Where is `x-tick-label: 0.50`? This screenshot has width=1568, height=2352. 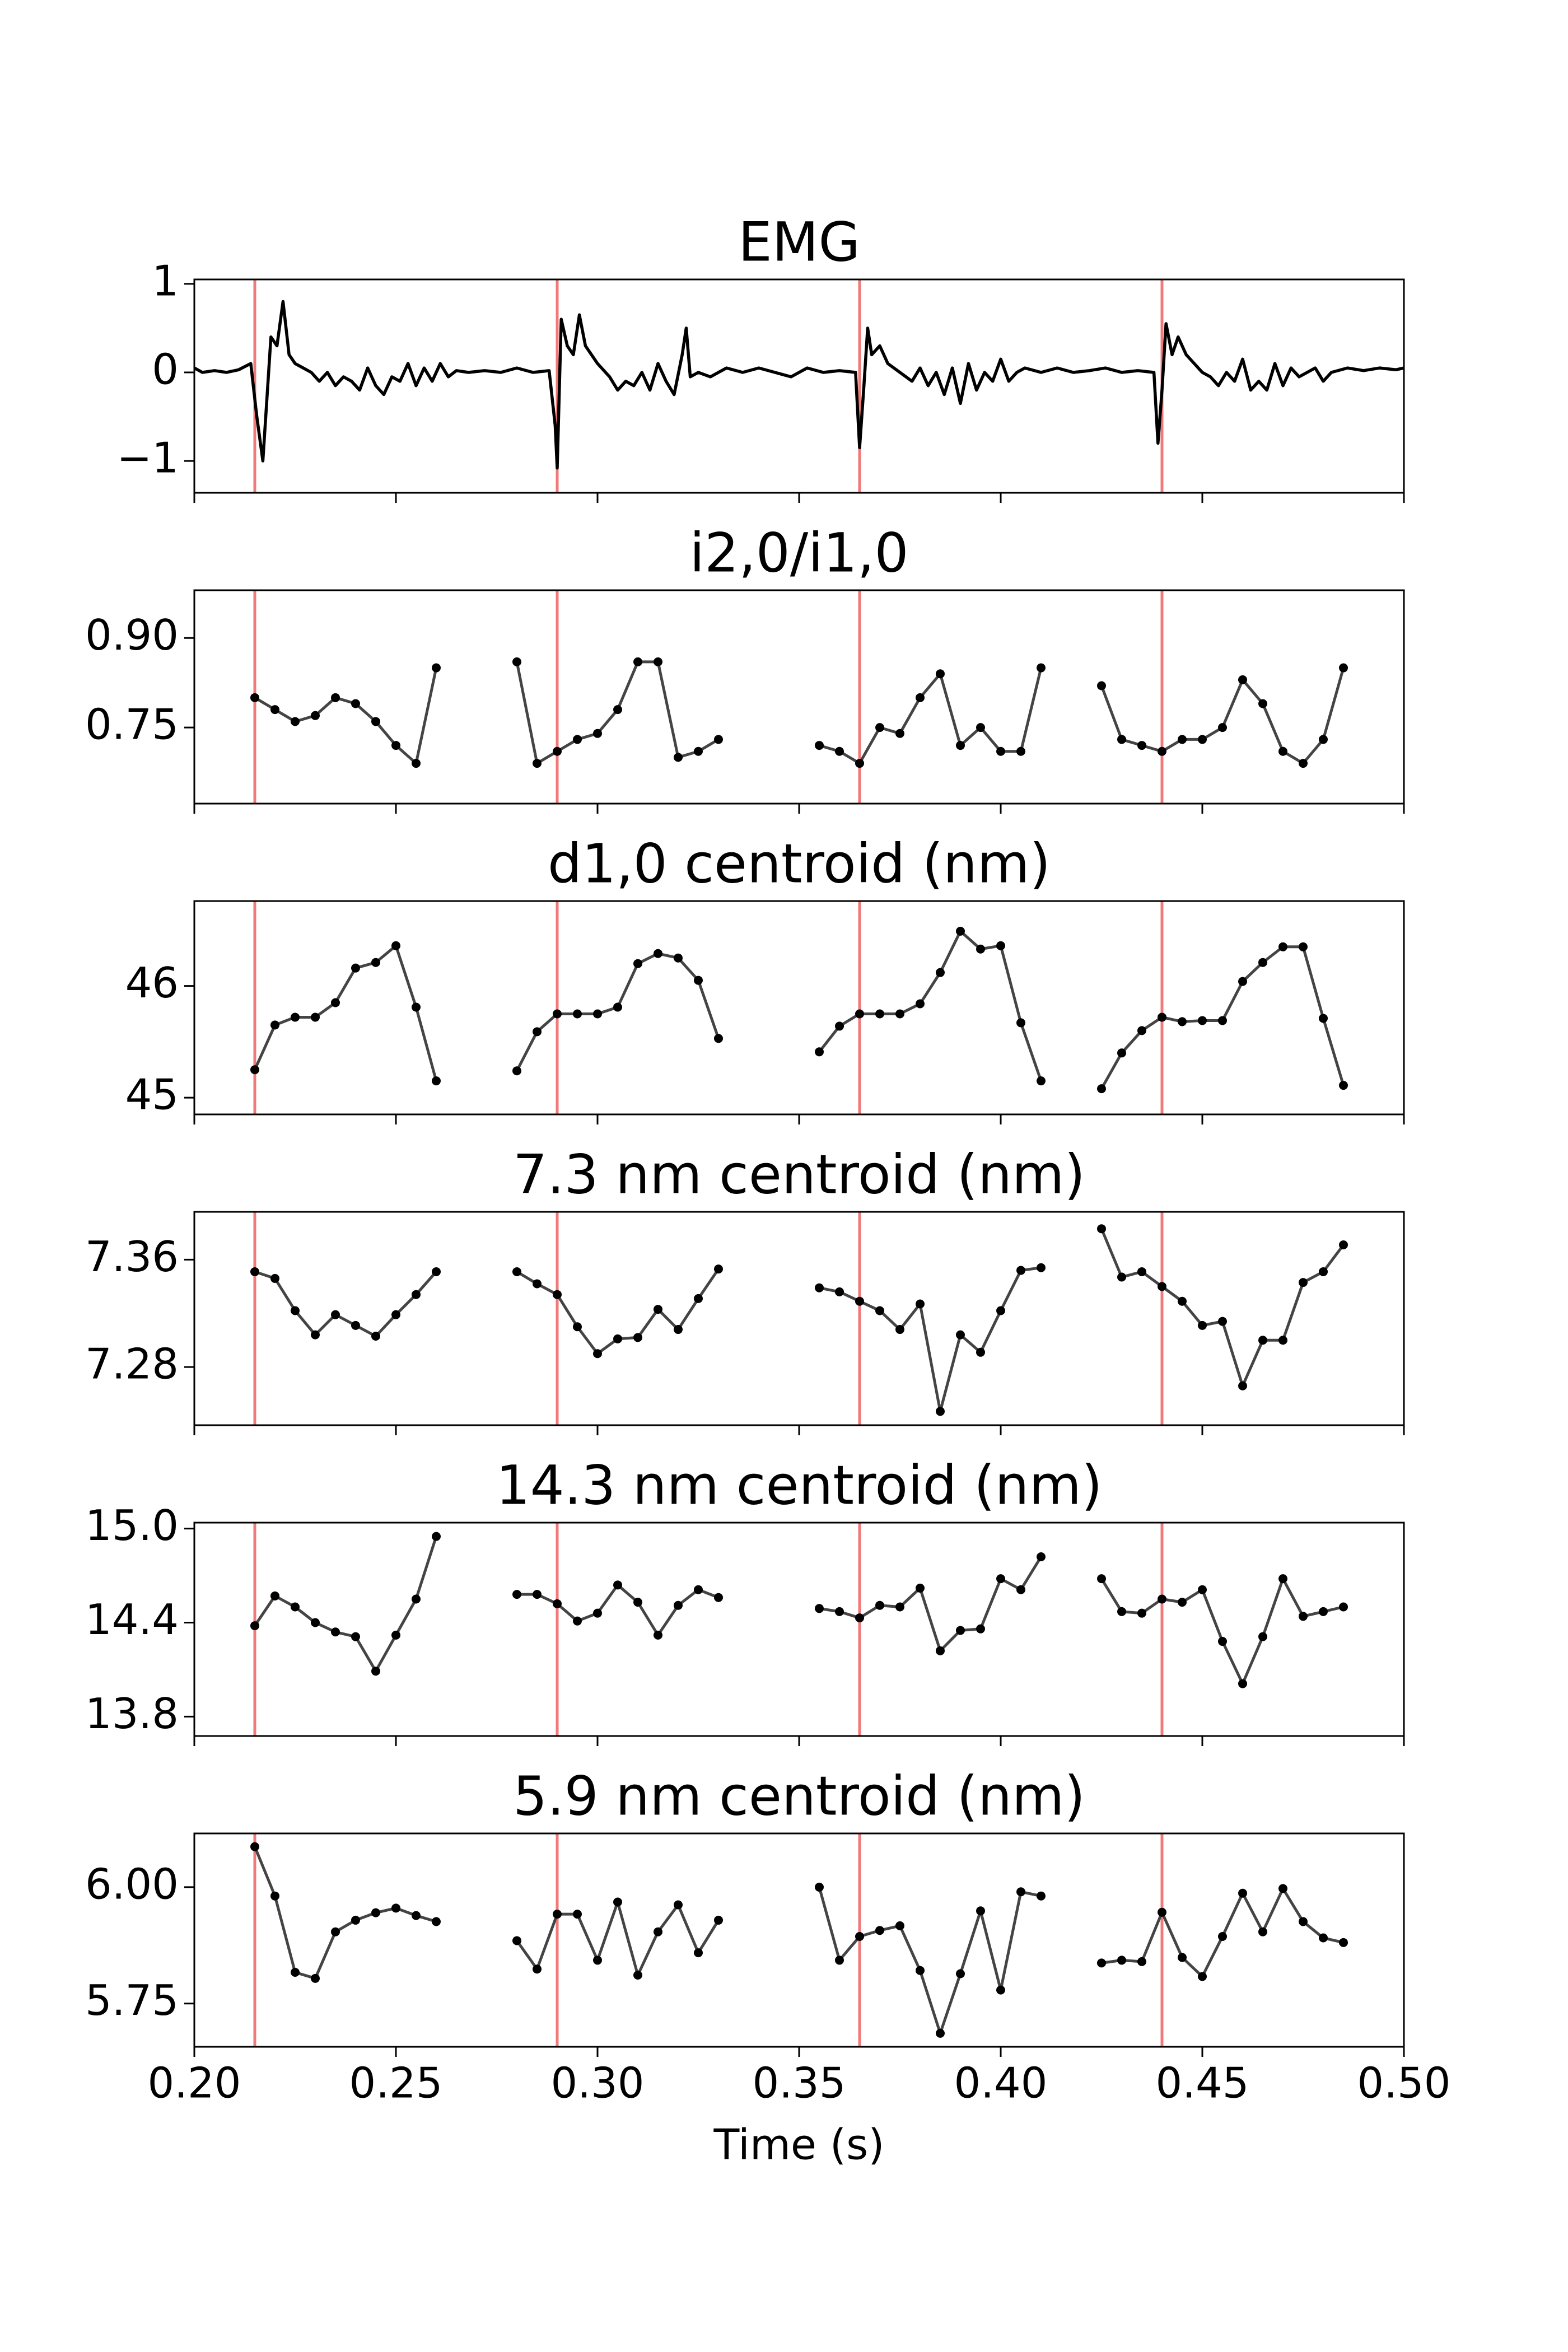 x-tick-label: 0.50 is located at coordinates (1404, 2084).